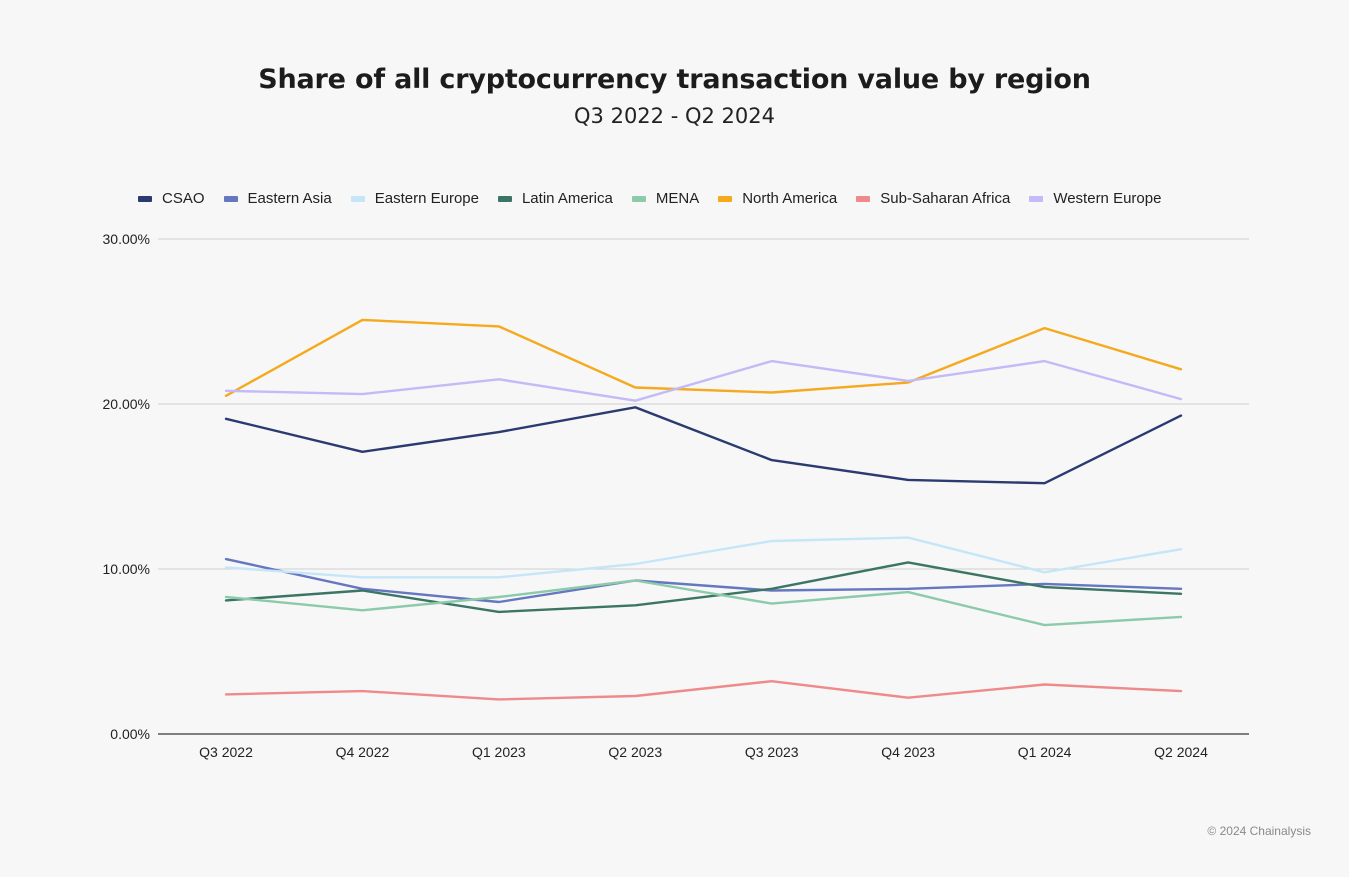 Image resolution: width=1349 pixels, height=877 pixels. Describe the element at coordinates (1107, 198) in the screenshot. I see `legend-label: Western Europe` at that location.